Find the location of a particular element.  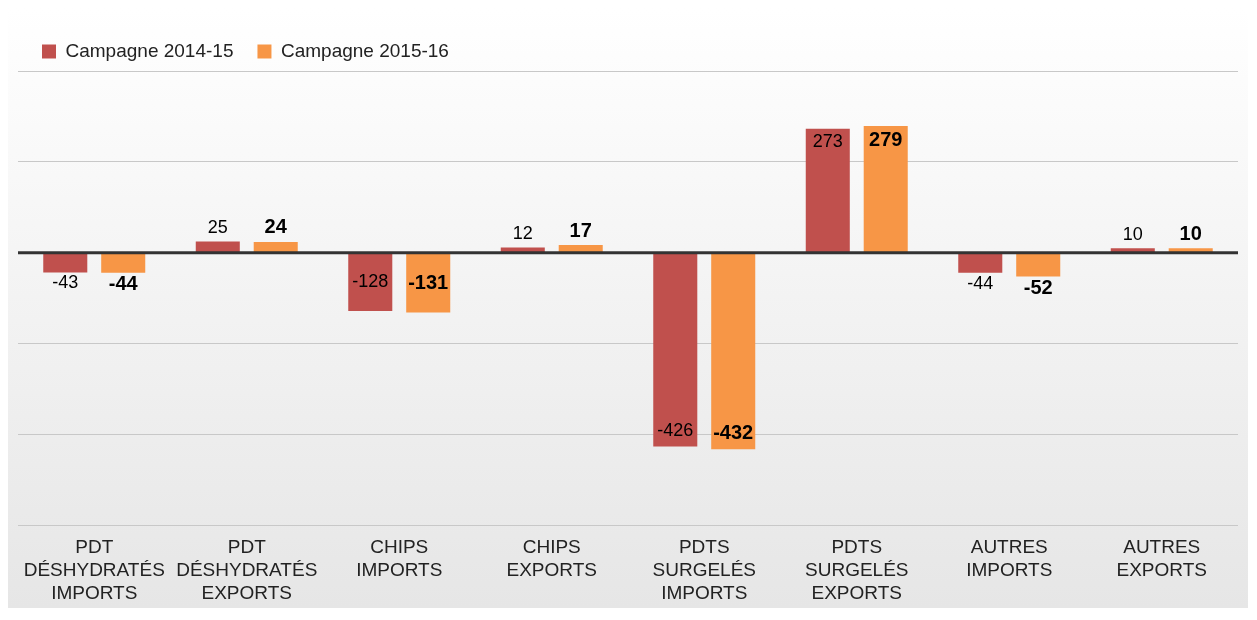

data-label: -128 is located at coordinates (370, 281).